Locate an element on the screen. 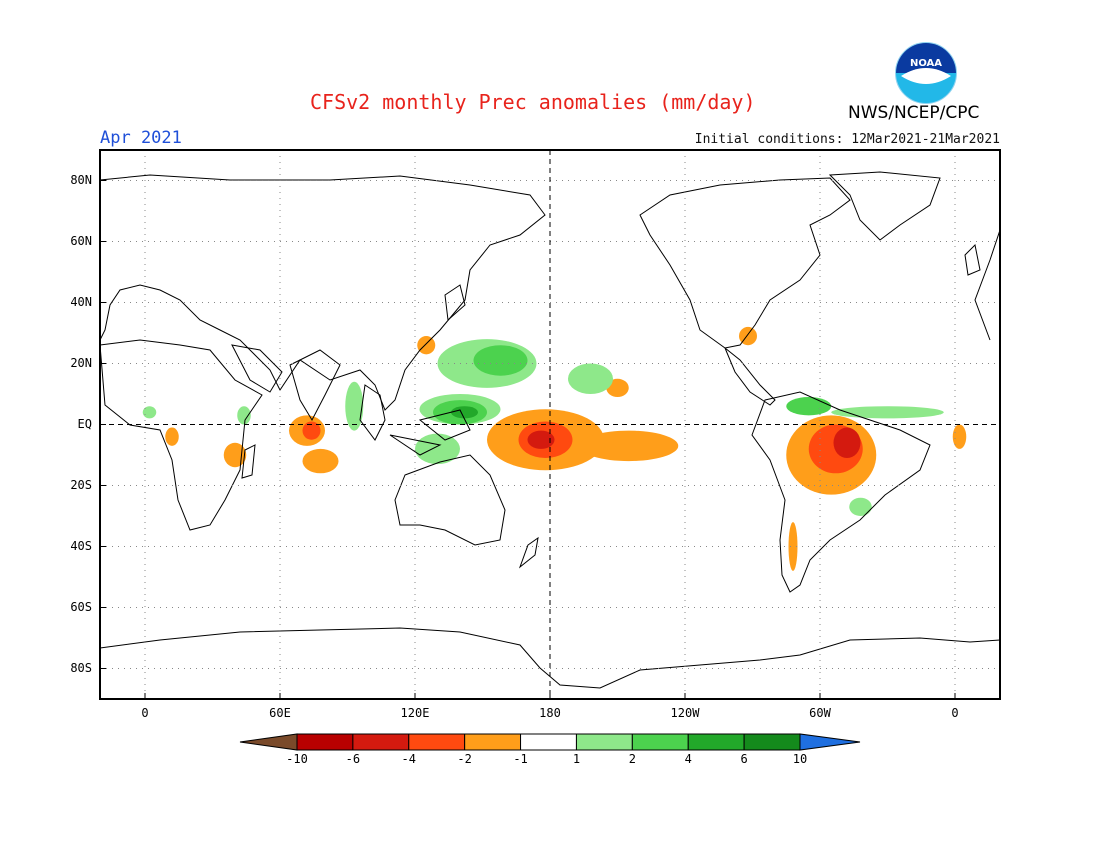 This screenshot has width=1100, height=850. lon-label-0: 0 is located at coordinates (145, 713).